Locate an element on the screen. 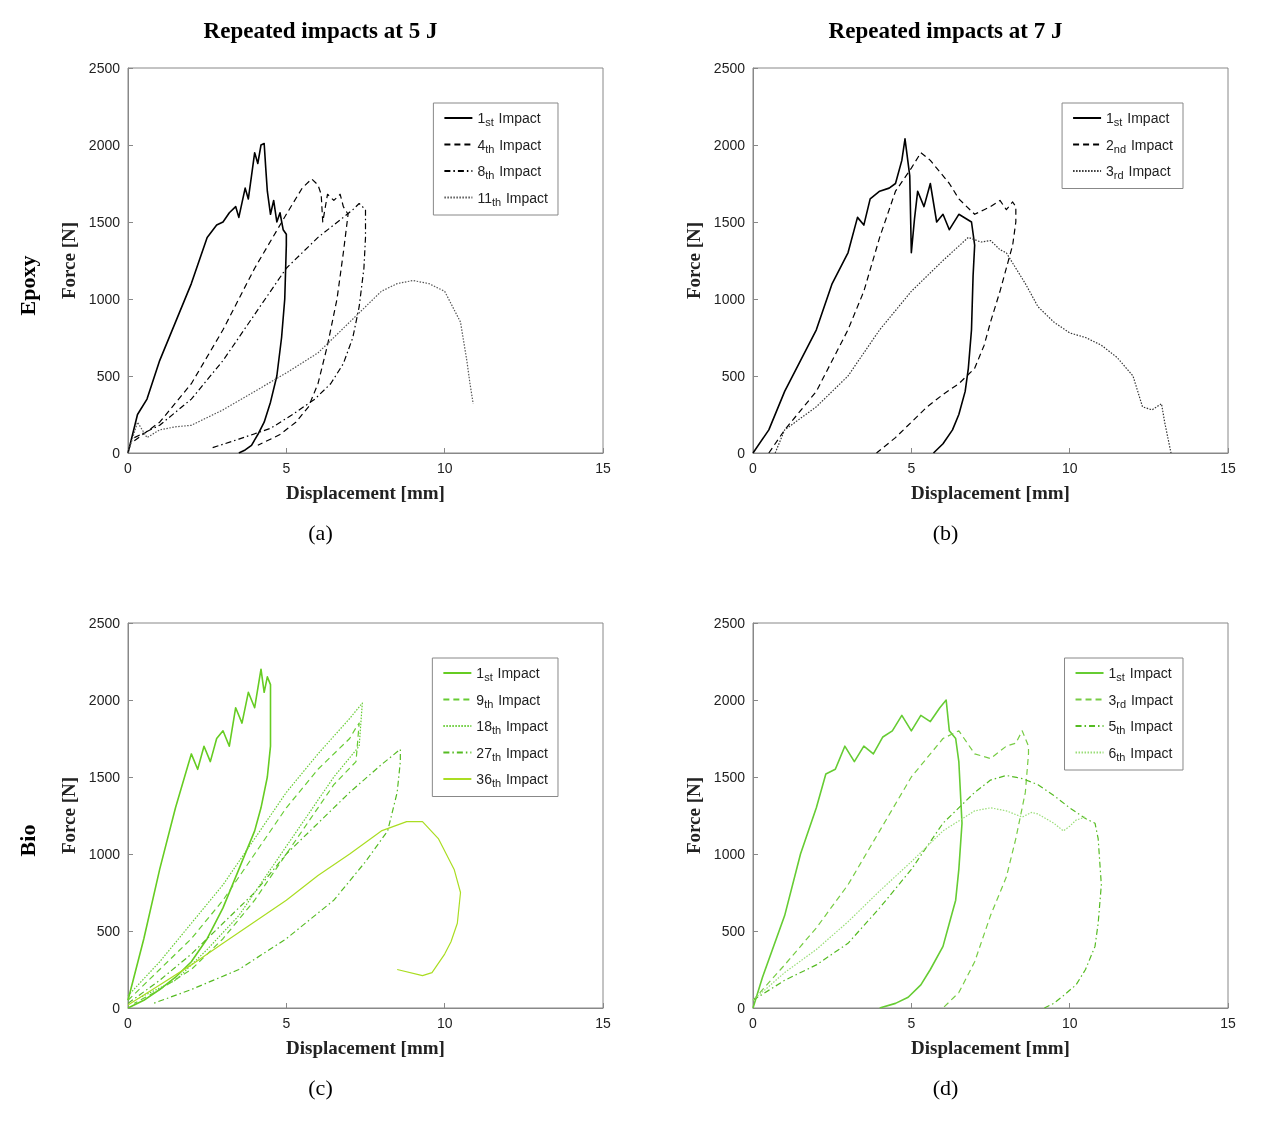  text: (d) is located at coordinates (945, 1087).